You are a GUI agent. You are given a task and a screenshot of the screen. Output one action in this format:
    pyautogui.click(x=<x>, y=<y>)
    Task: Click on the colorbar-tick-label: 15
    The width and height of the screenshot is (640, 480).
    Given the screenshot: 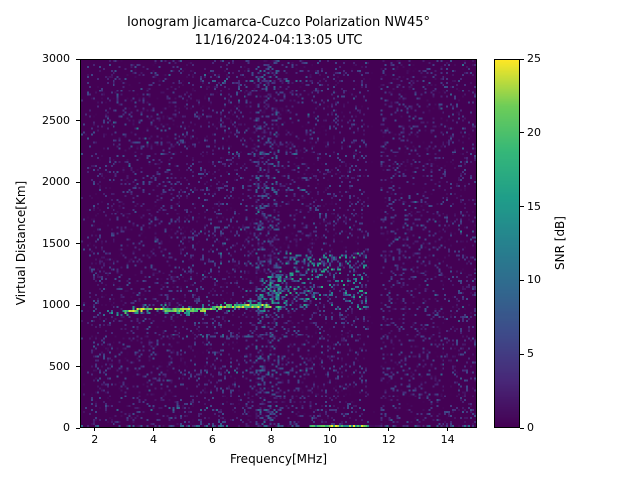 What is the action you would take?
    pyautogui.click(x=534, y=206)
    